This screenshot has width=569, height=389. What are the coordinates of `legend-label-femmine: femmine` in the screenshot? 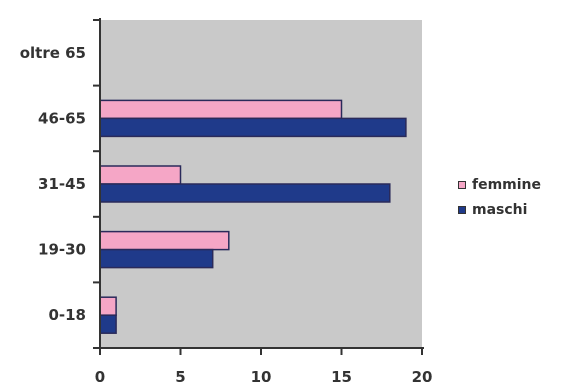 It's located at (507, 184).